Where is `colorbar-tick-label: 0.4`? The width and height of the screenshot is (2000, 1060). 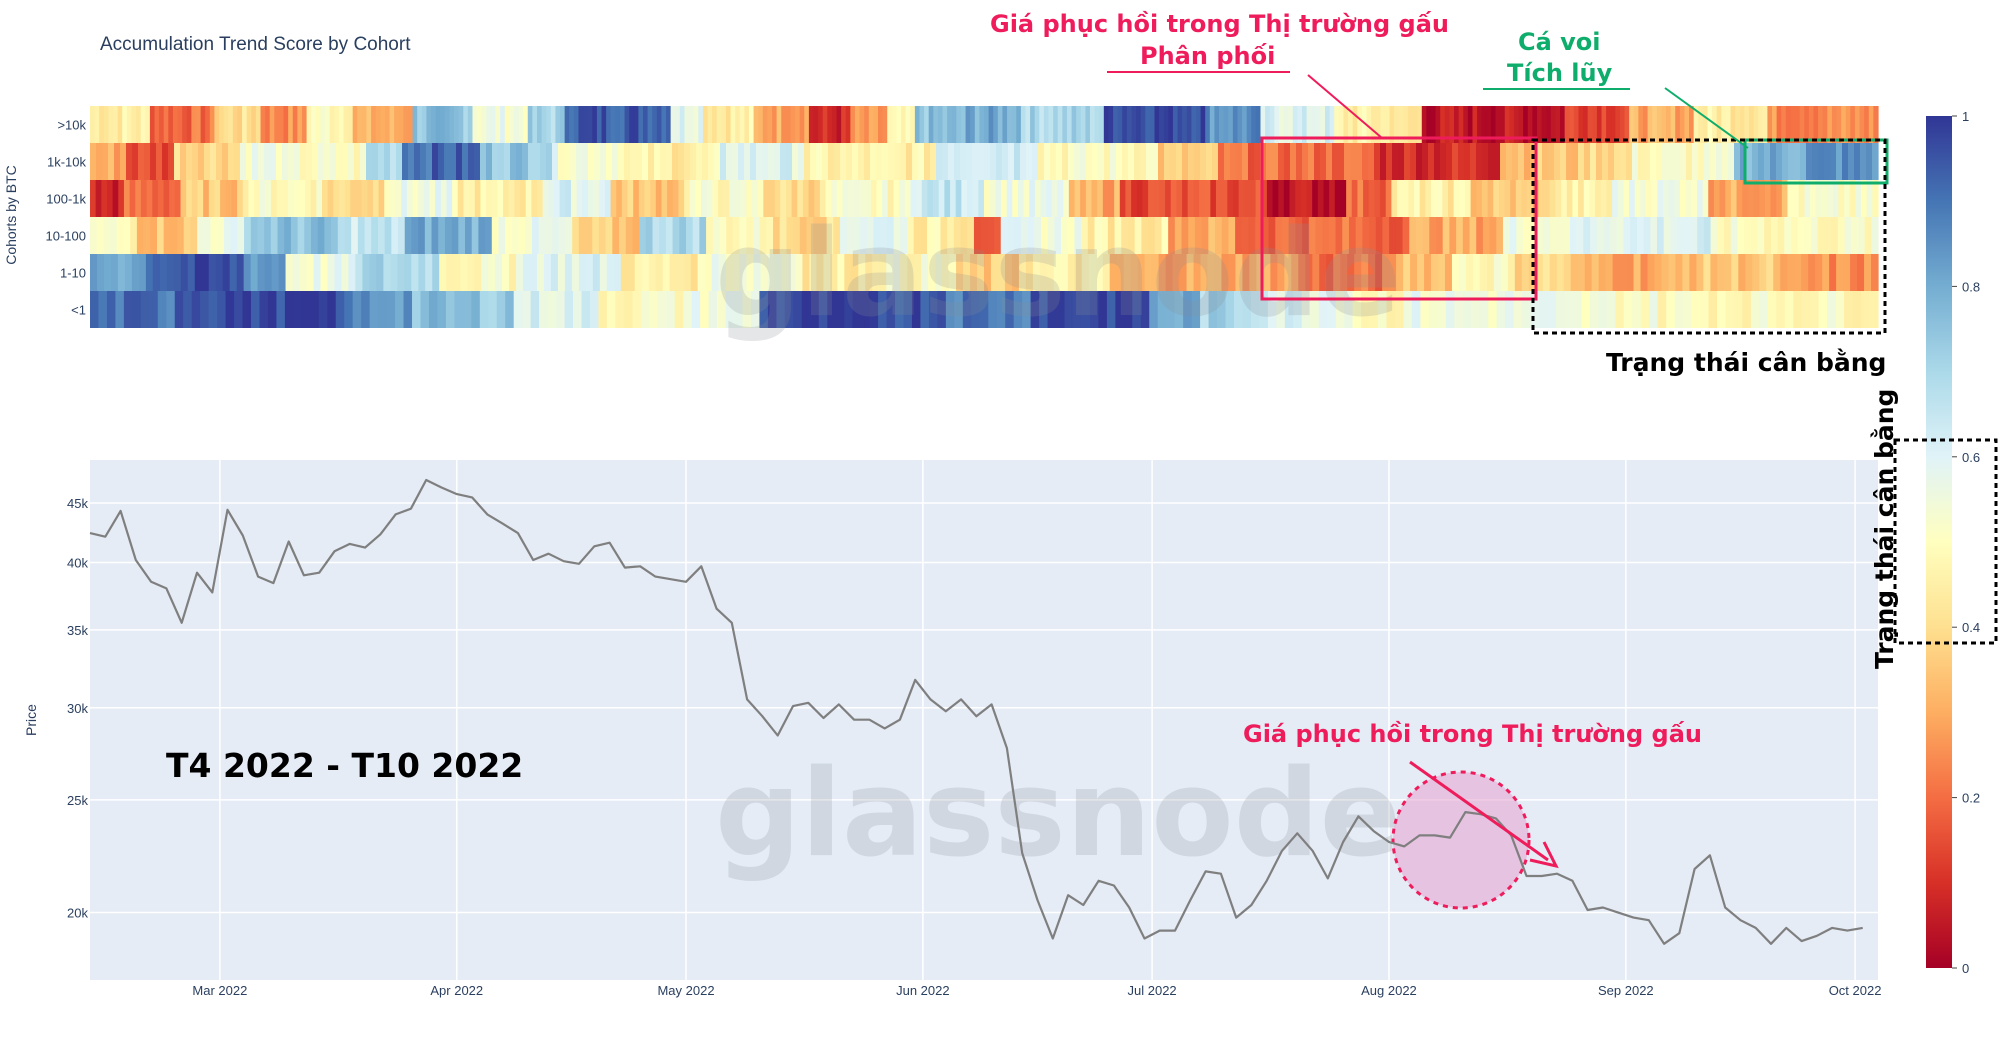 colorbar-tick-label: 0.4 is located at coordinates (1971, 627).